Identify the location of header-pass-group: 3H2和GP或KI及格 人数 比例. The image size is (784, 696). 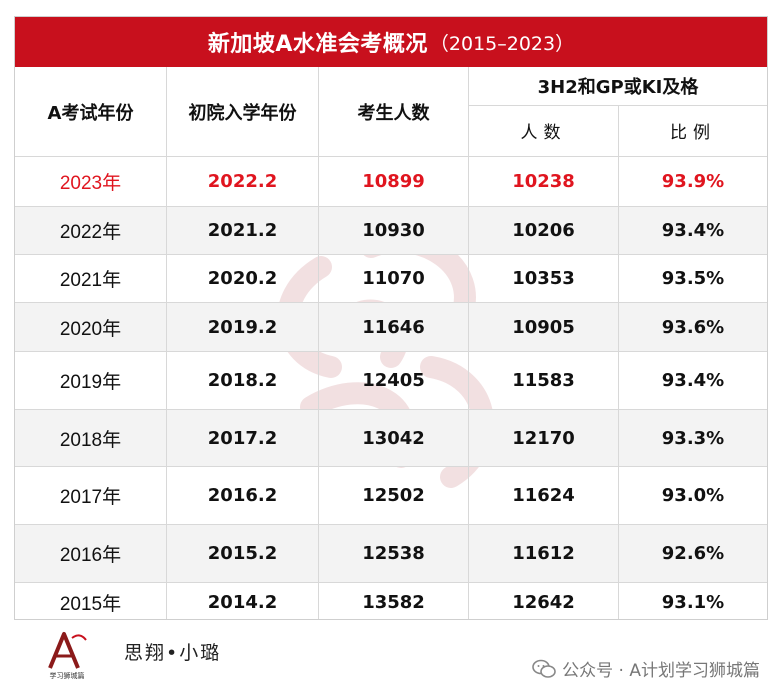
(618, 111).